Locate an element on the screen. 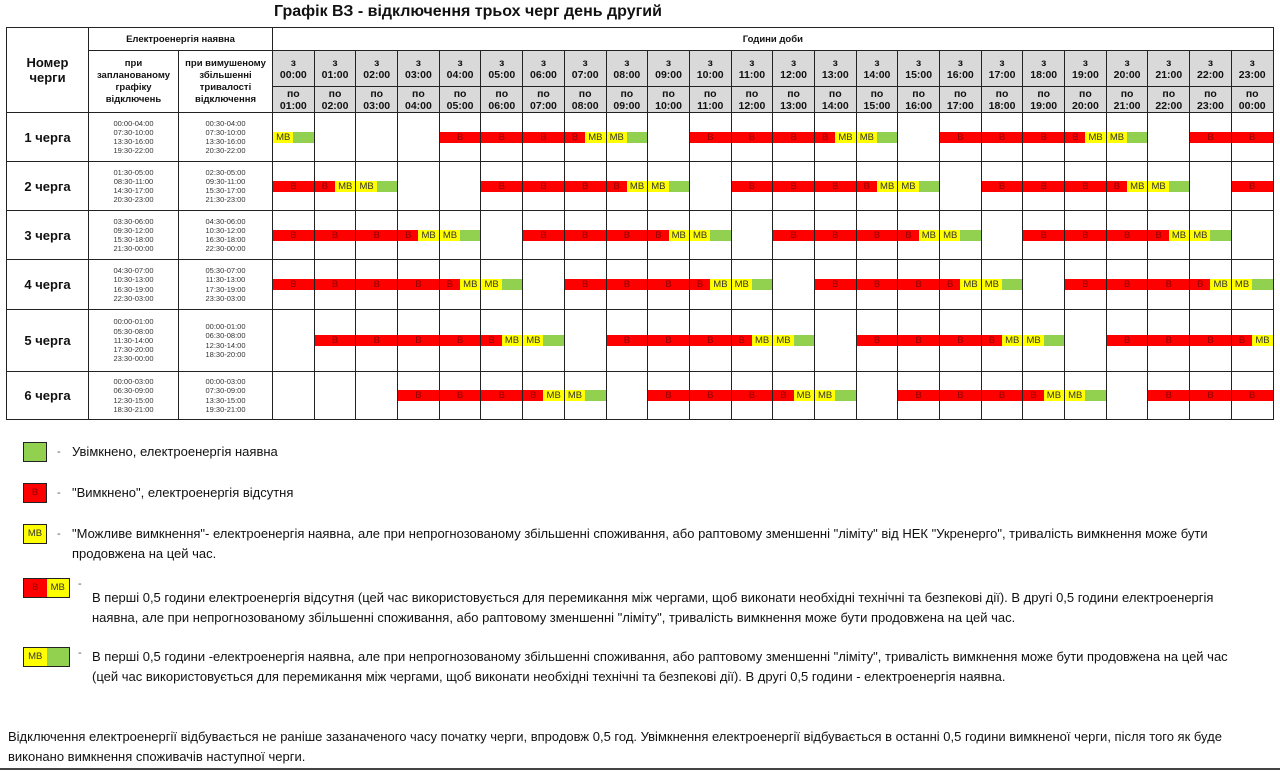 This screenshot has width=1280, height=772. time-range: 16:30-18:00 is located at coordinates (225, 239).